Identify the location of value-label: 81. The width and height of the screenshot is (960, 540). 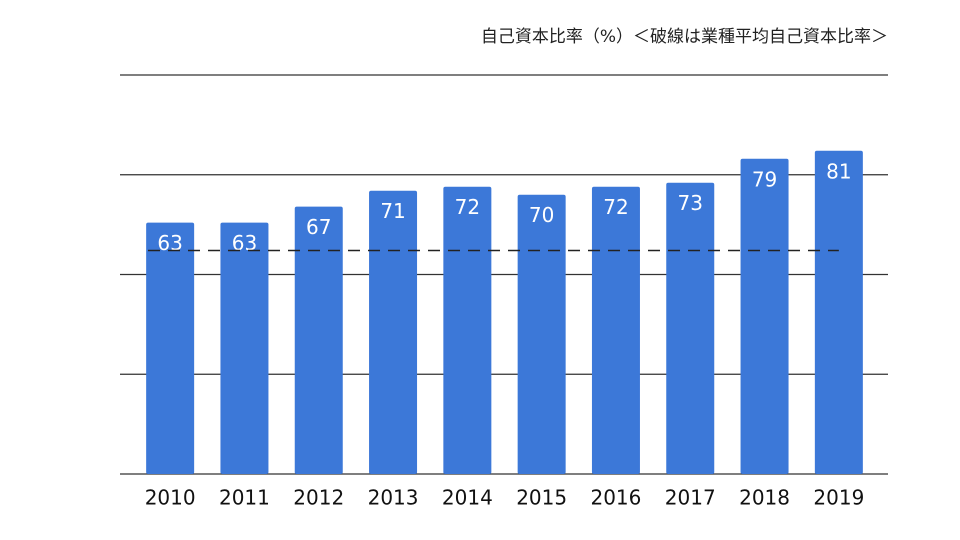
(838, 171).